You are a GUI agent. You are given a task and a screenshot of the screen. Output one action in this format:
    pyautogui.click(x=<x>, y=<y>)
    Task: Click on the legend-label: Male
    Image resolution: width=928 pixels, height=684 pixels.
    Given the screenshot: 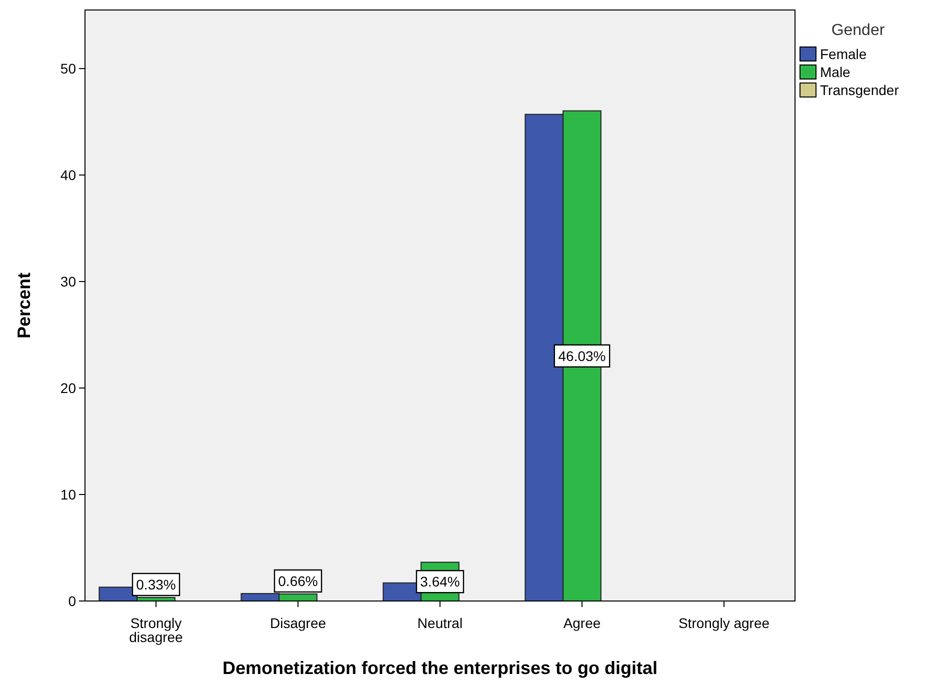 What is the action you would take?
    pyautogui.click(x=835, y=72)
    